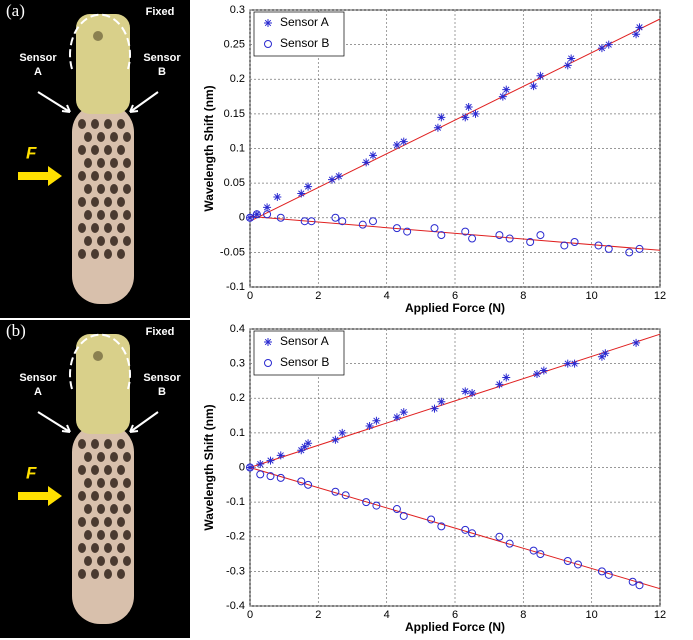 This screenshot has width=693, height=640. I want to click on legend-box, so click(299, 34).